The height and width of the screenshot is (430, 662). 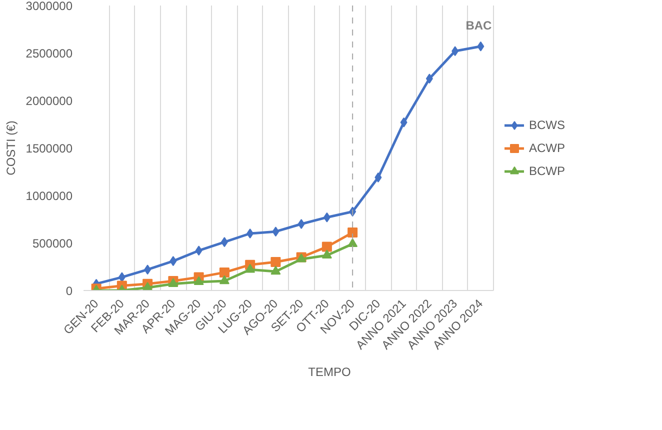 What do you see at coordinates (49, 101) in the screenshot?
I see `y-tick-label: 2000000` at bounding box center [49, 101].